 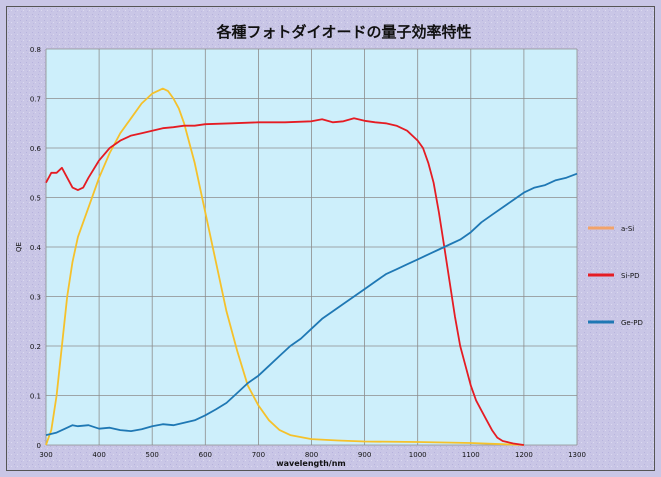 I want to click on y-tick-label: 0.4, so click(x=36, y=248).